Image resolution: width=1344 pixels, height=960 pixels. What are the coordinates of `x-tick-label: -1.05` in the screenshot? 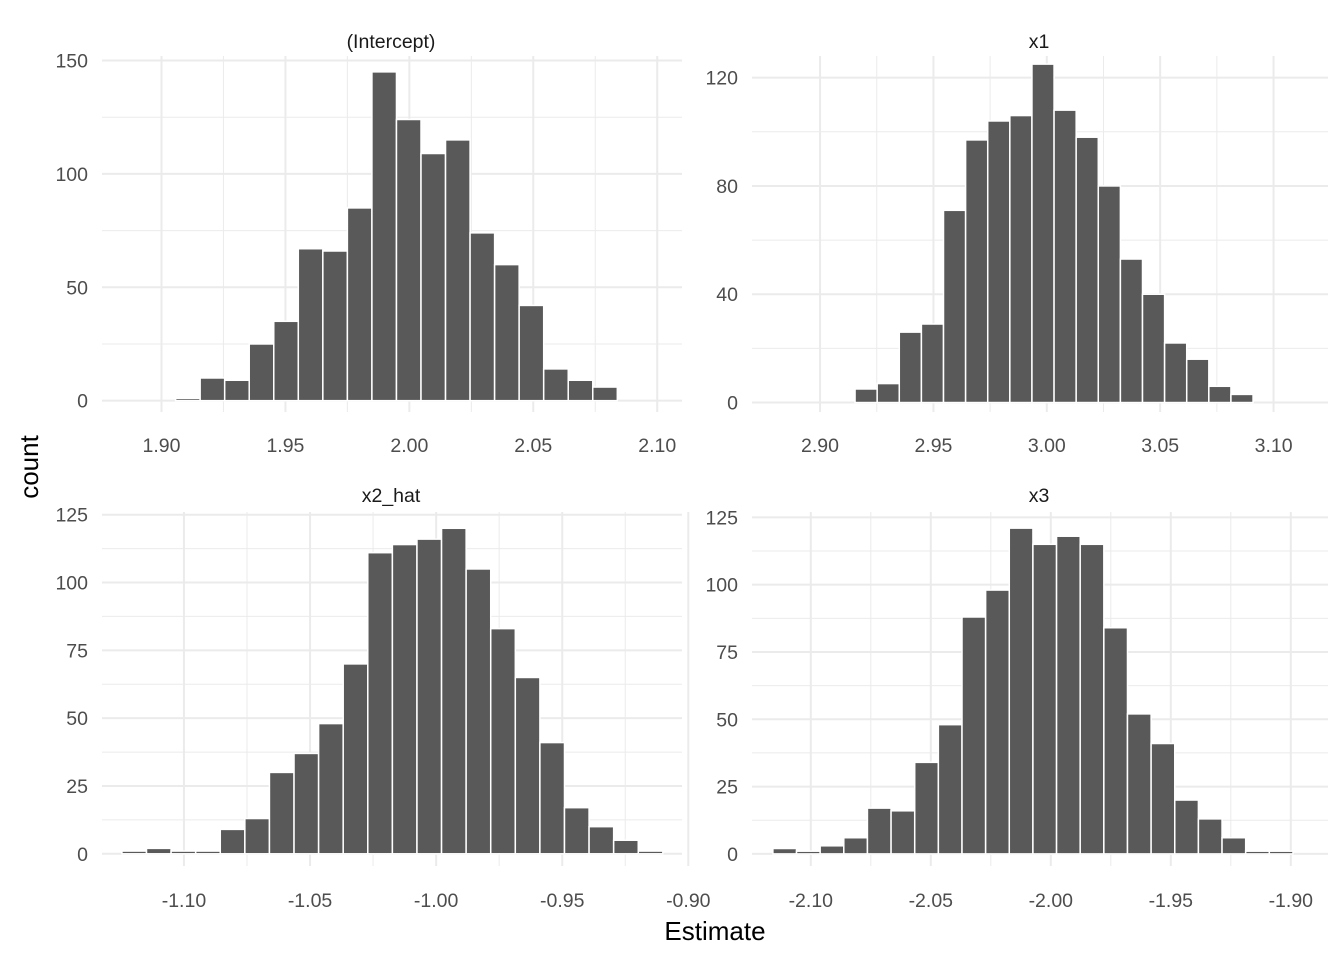 It's located at (310, 901).